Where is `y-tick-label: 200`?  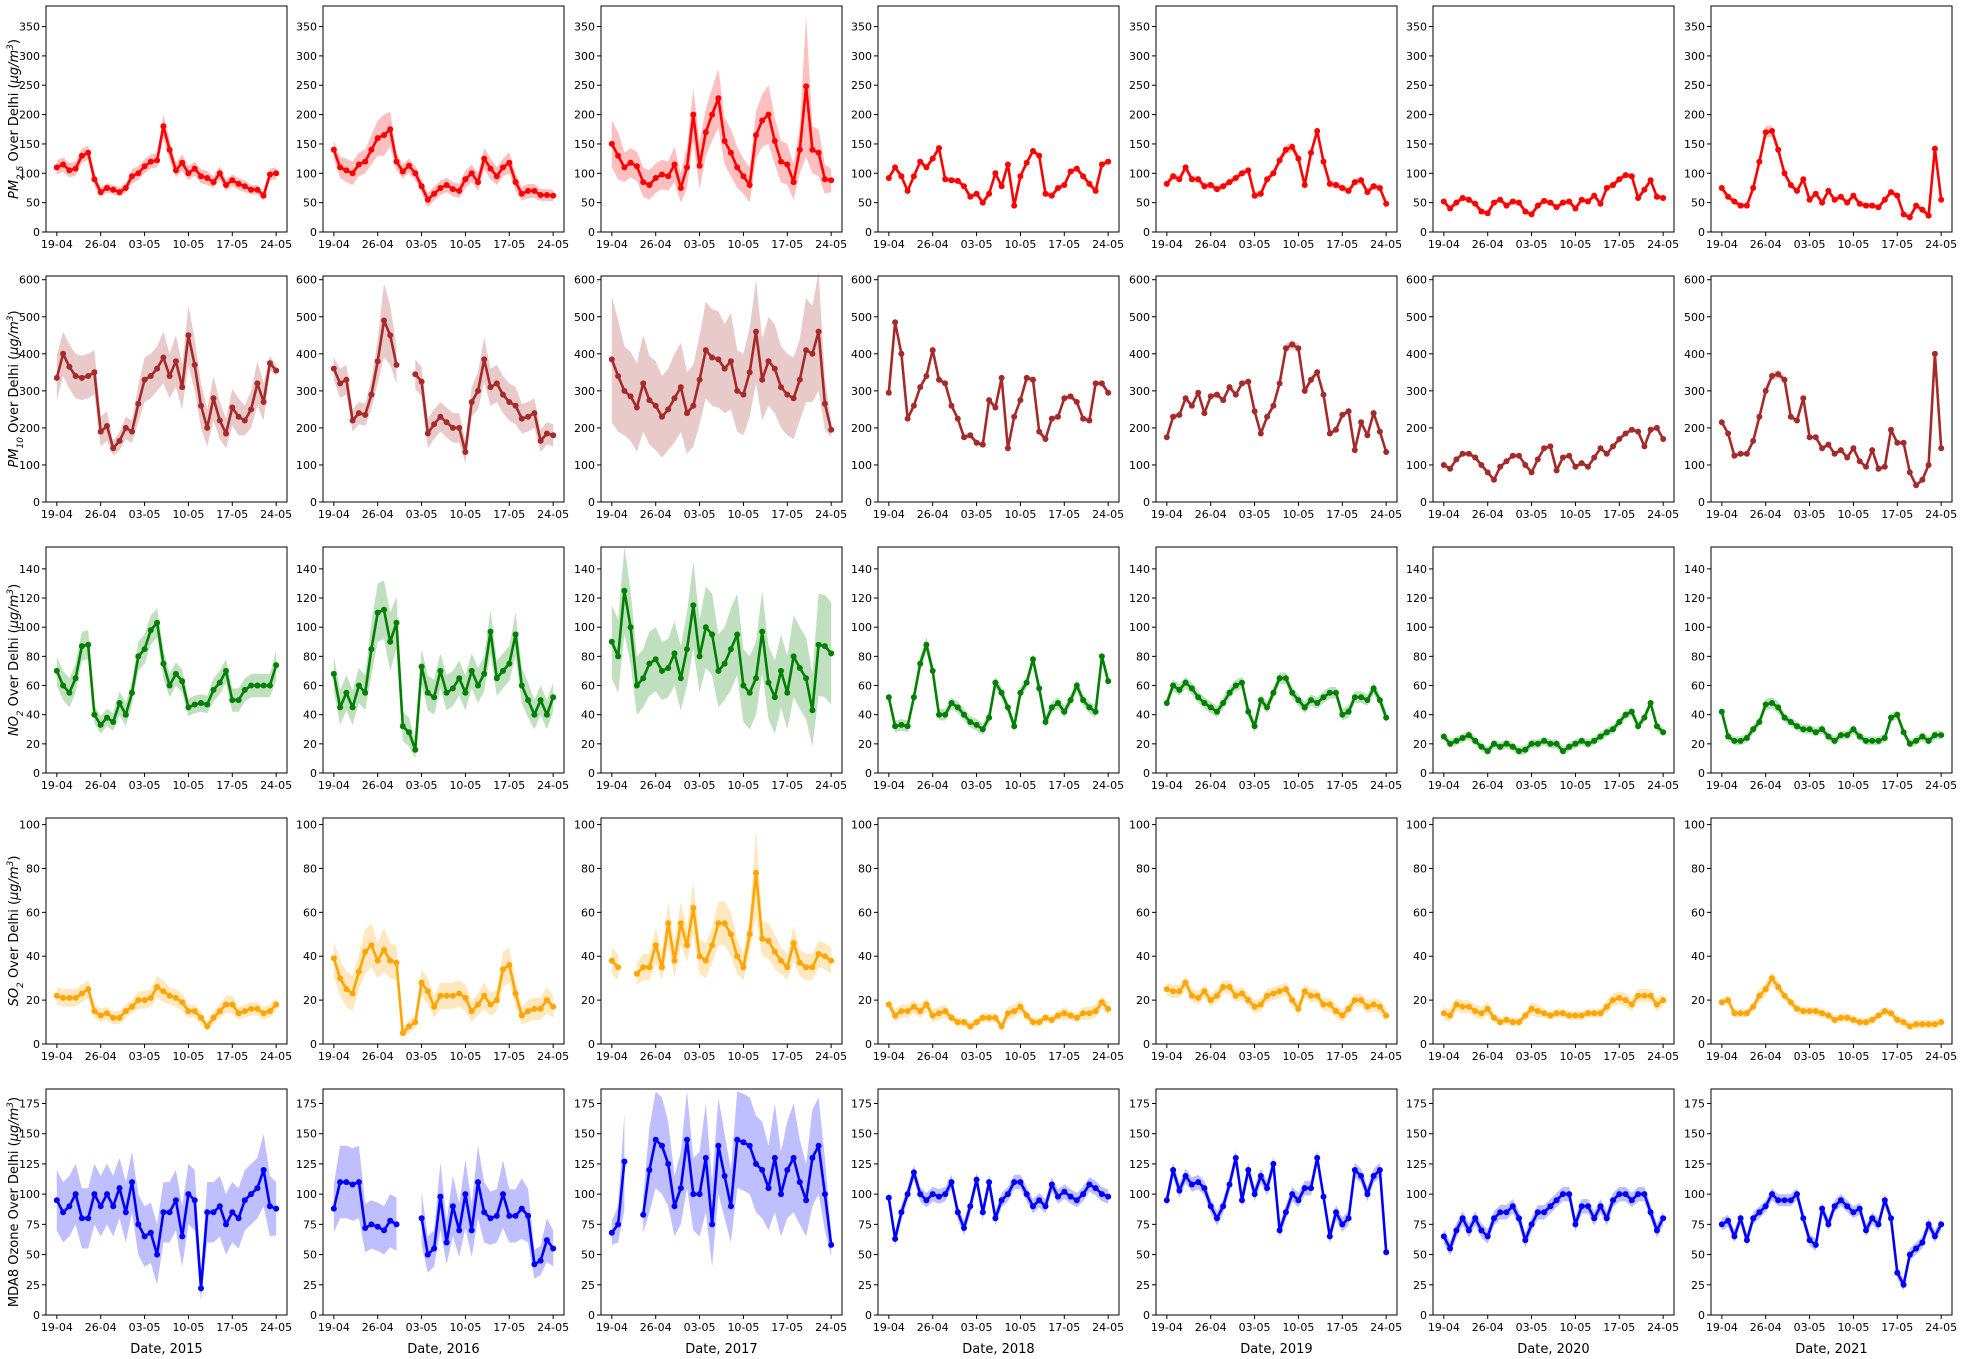
y-tick-label: 200 is located at coordinates (1416, 428).